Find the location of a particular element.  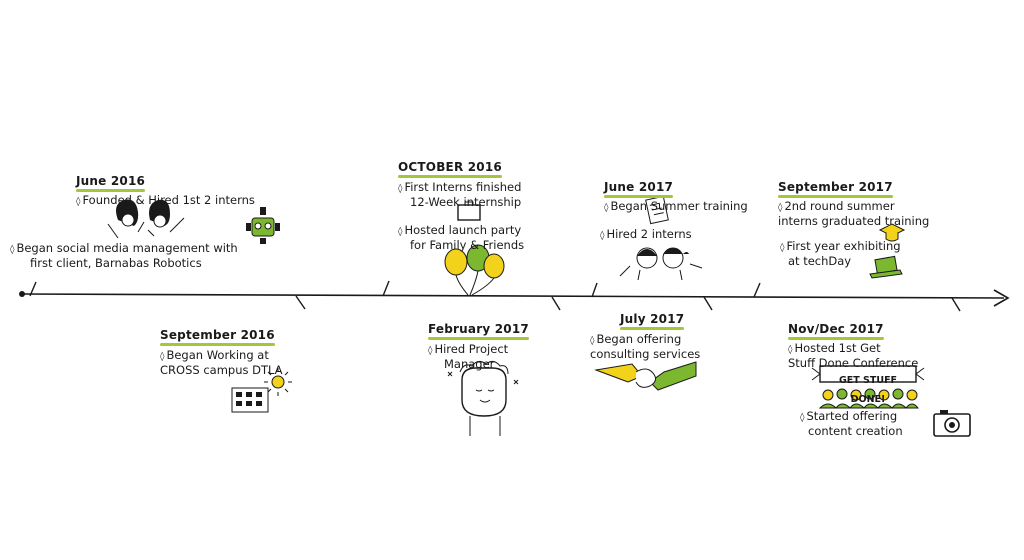

event-item: Hosted launch party is located at coordinates (463, 230).